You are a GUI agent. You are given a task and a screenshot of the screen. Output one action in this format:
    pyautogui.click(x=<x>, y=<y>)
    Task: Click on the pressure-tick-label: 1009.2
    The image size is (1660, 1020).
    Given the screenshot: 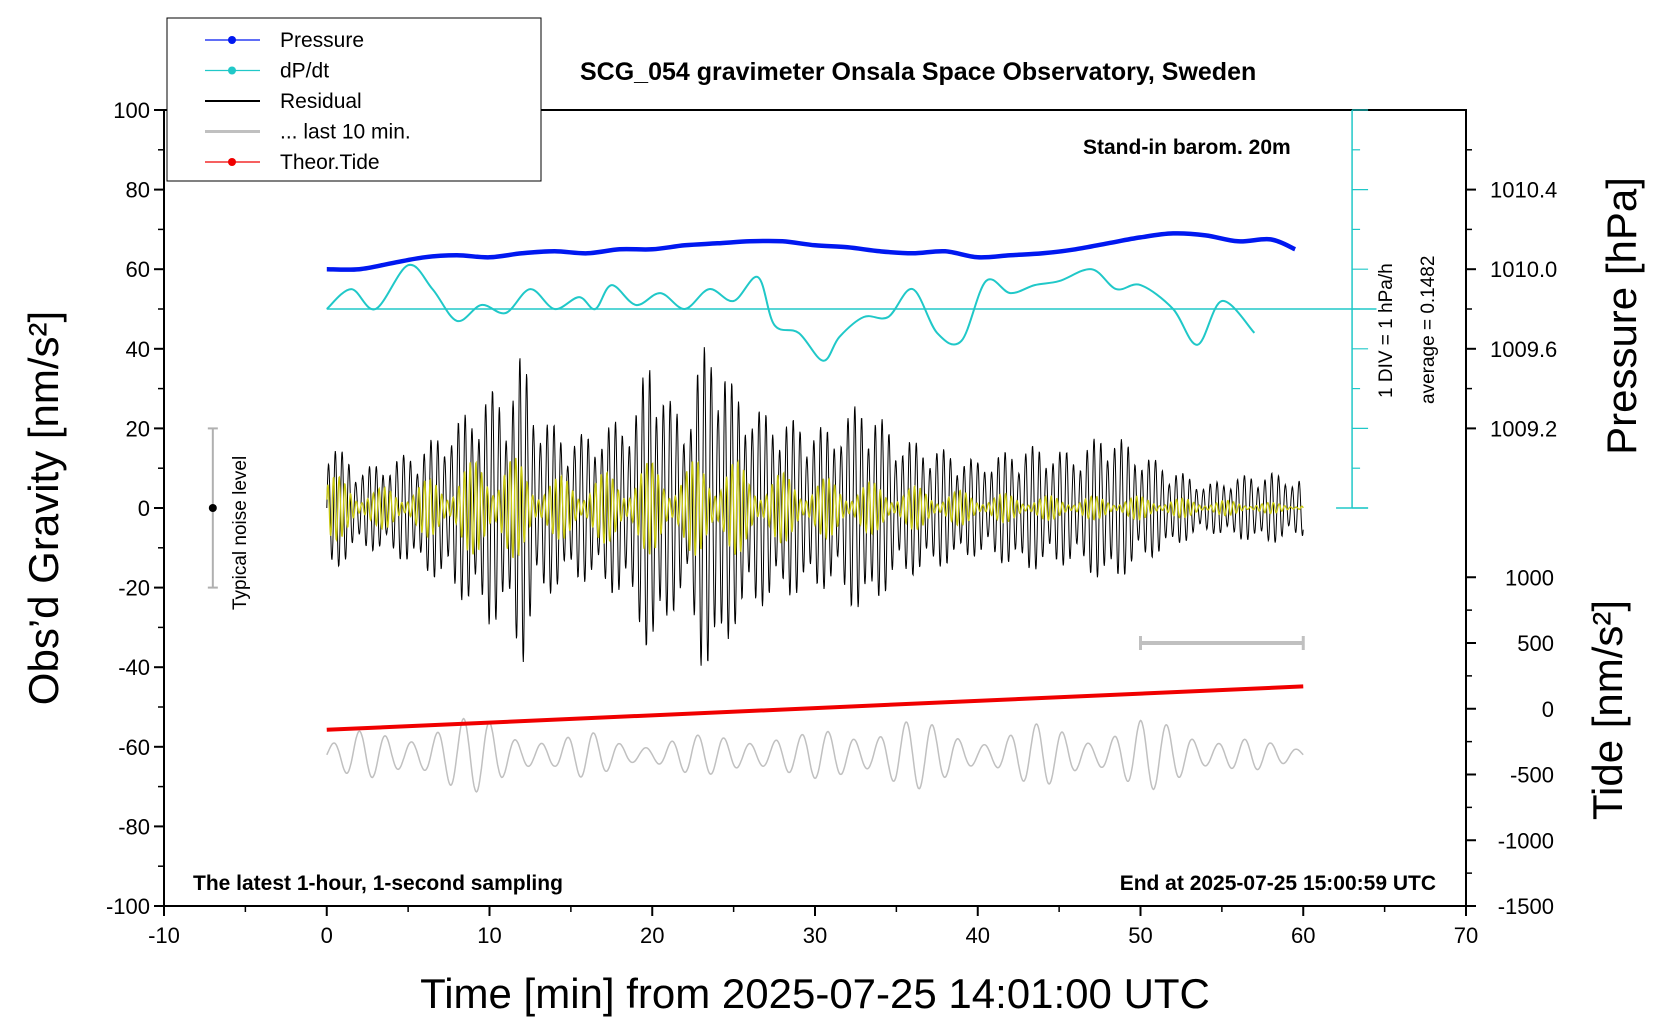 What is the action you would take?
    pyautogui.click(x=1523, y=428)
    